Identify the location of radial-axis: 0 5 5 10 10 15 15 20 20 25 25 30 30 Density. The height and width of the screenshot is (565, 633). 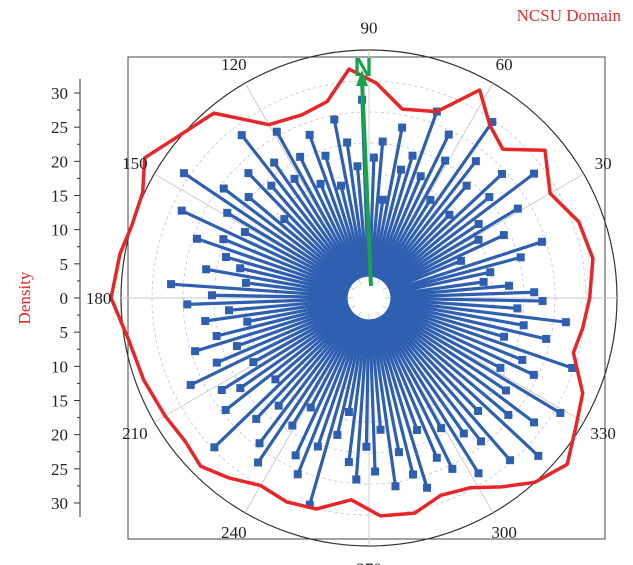
(48, 298).